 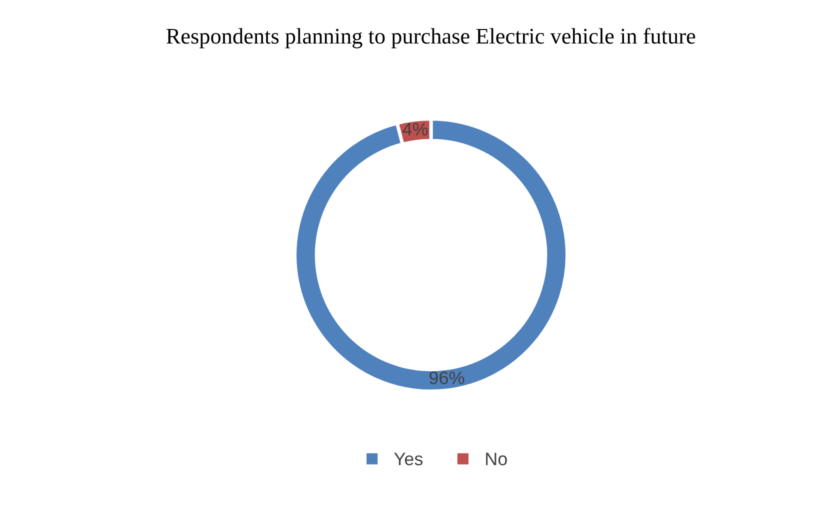 What do you see at coordinates (415, 129) in the screenshot?
I see `data-label: 4%` at bounding box center [415, 129].